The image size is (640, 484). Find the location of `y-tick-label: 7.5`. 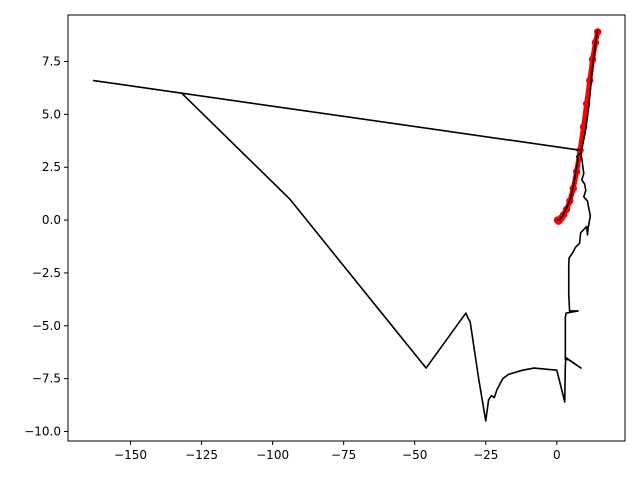

y-tick-label: 7.5 is located at coordinates (51, 62).